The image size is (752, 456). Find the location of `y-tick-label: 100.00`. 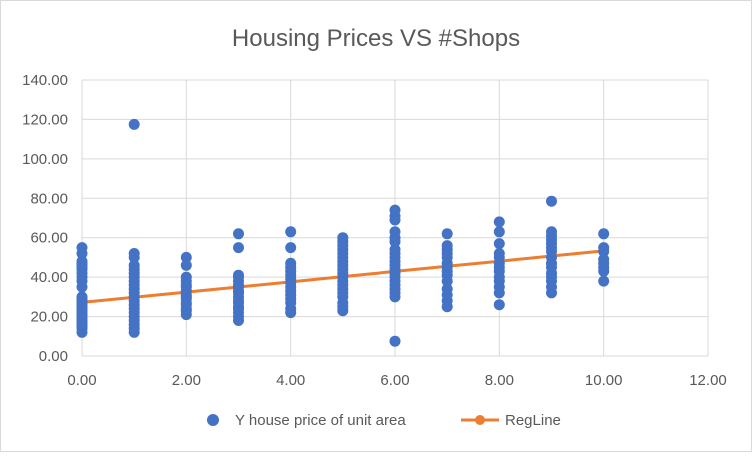

y-tick-label: 100.00 is located at coordinates (45, 159).